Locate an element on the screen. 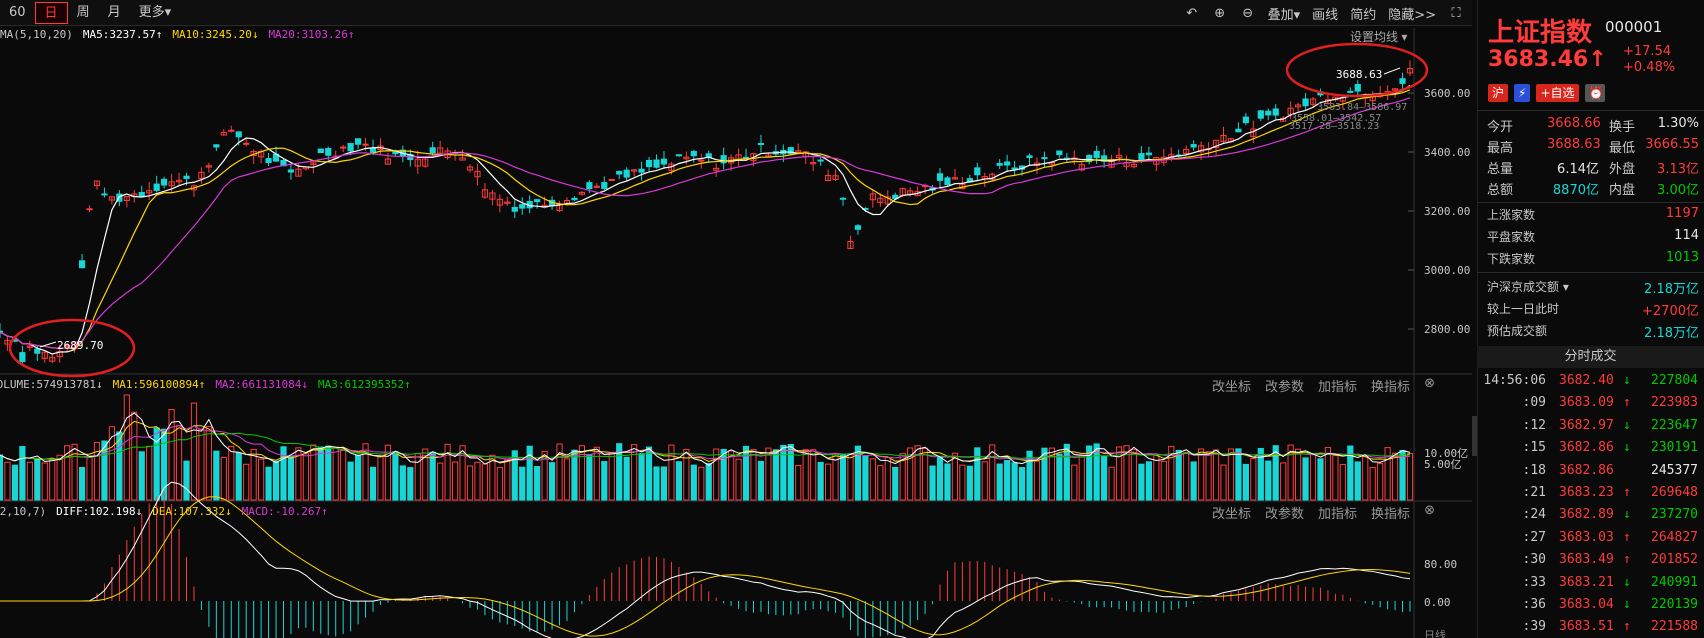 The image size is (1704, 638). draw-line-button: 画线 is located at coordinates (1325, 15).